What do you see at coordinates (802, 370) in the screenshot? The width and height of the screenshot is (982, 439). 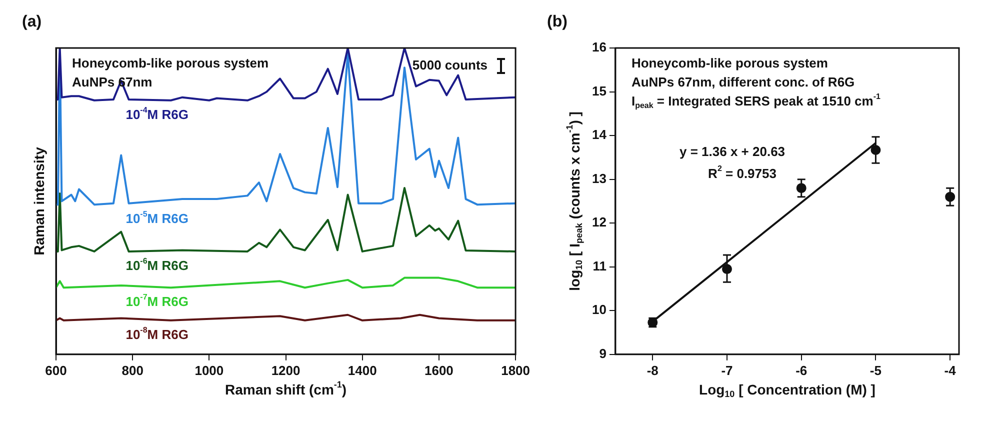 I see `x-tick-label: -6` at bounding box center [802, 370].